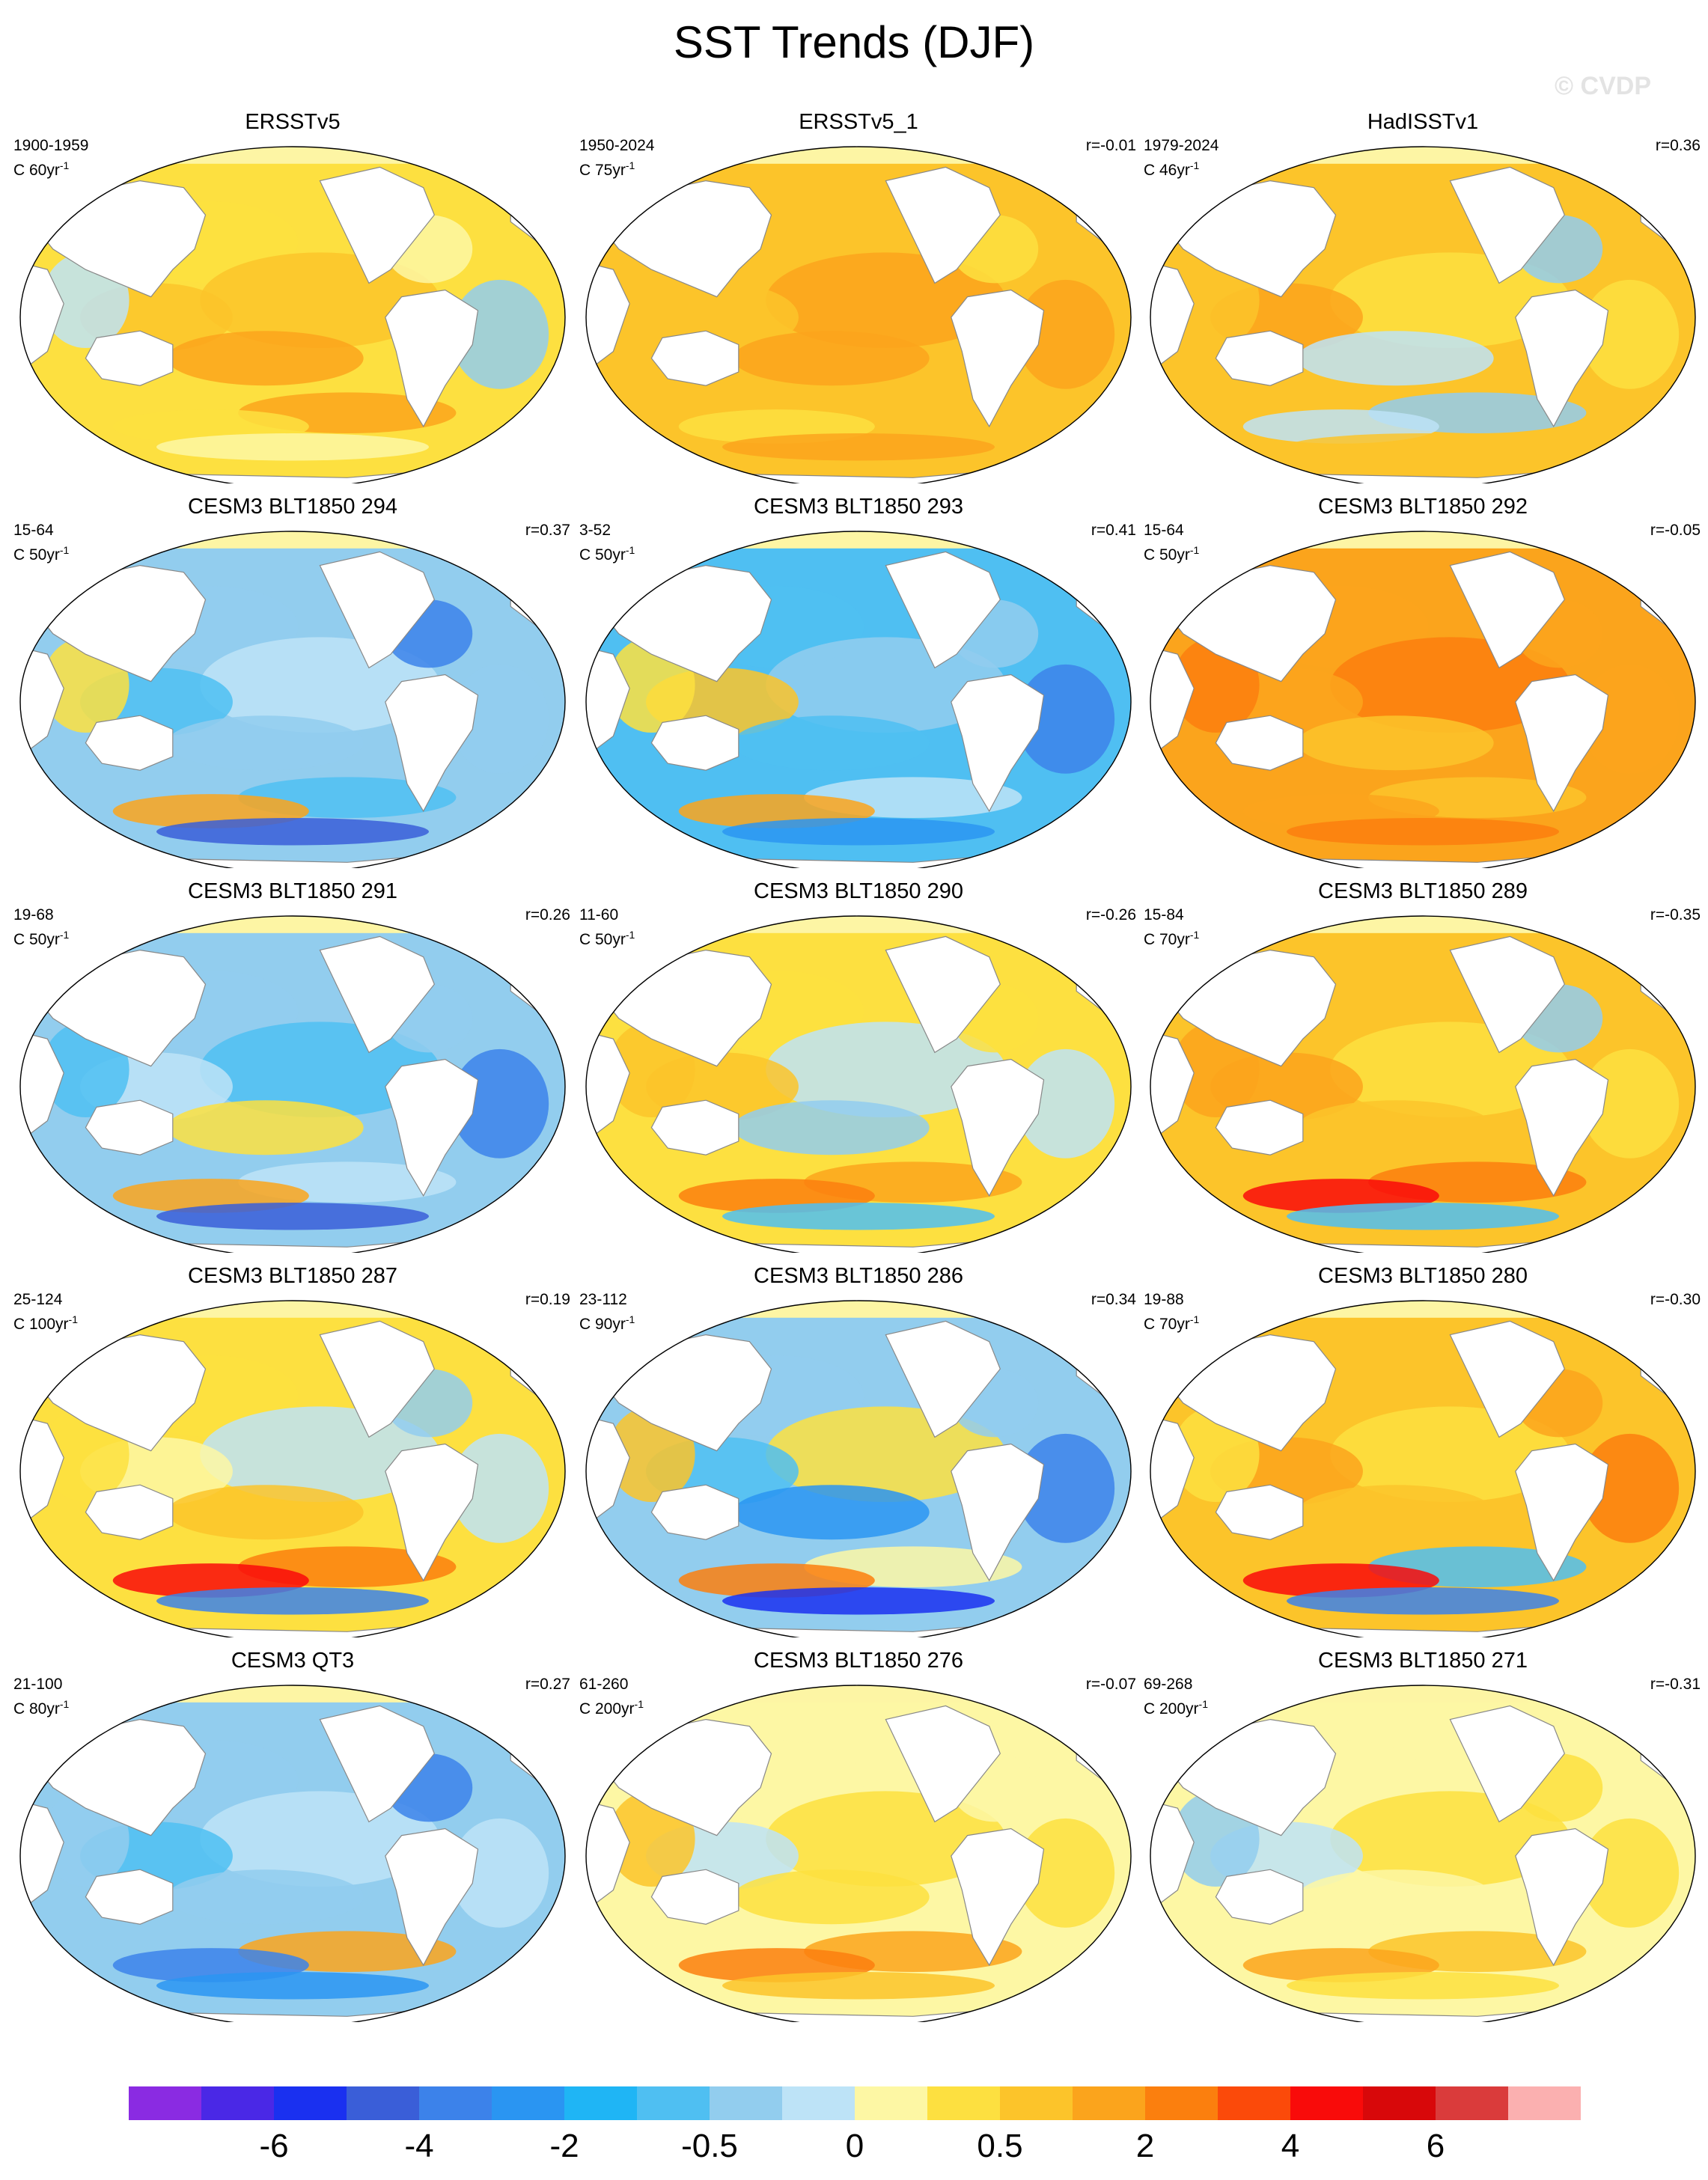 The image size is (1708, 2180). Describe the element at coordinates (292, 1835) in the screenshot. I see `map-panel: CESM3 QT3 21-100 C 80yr-1 r=0.27` at that location.